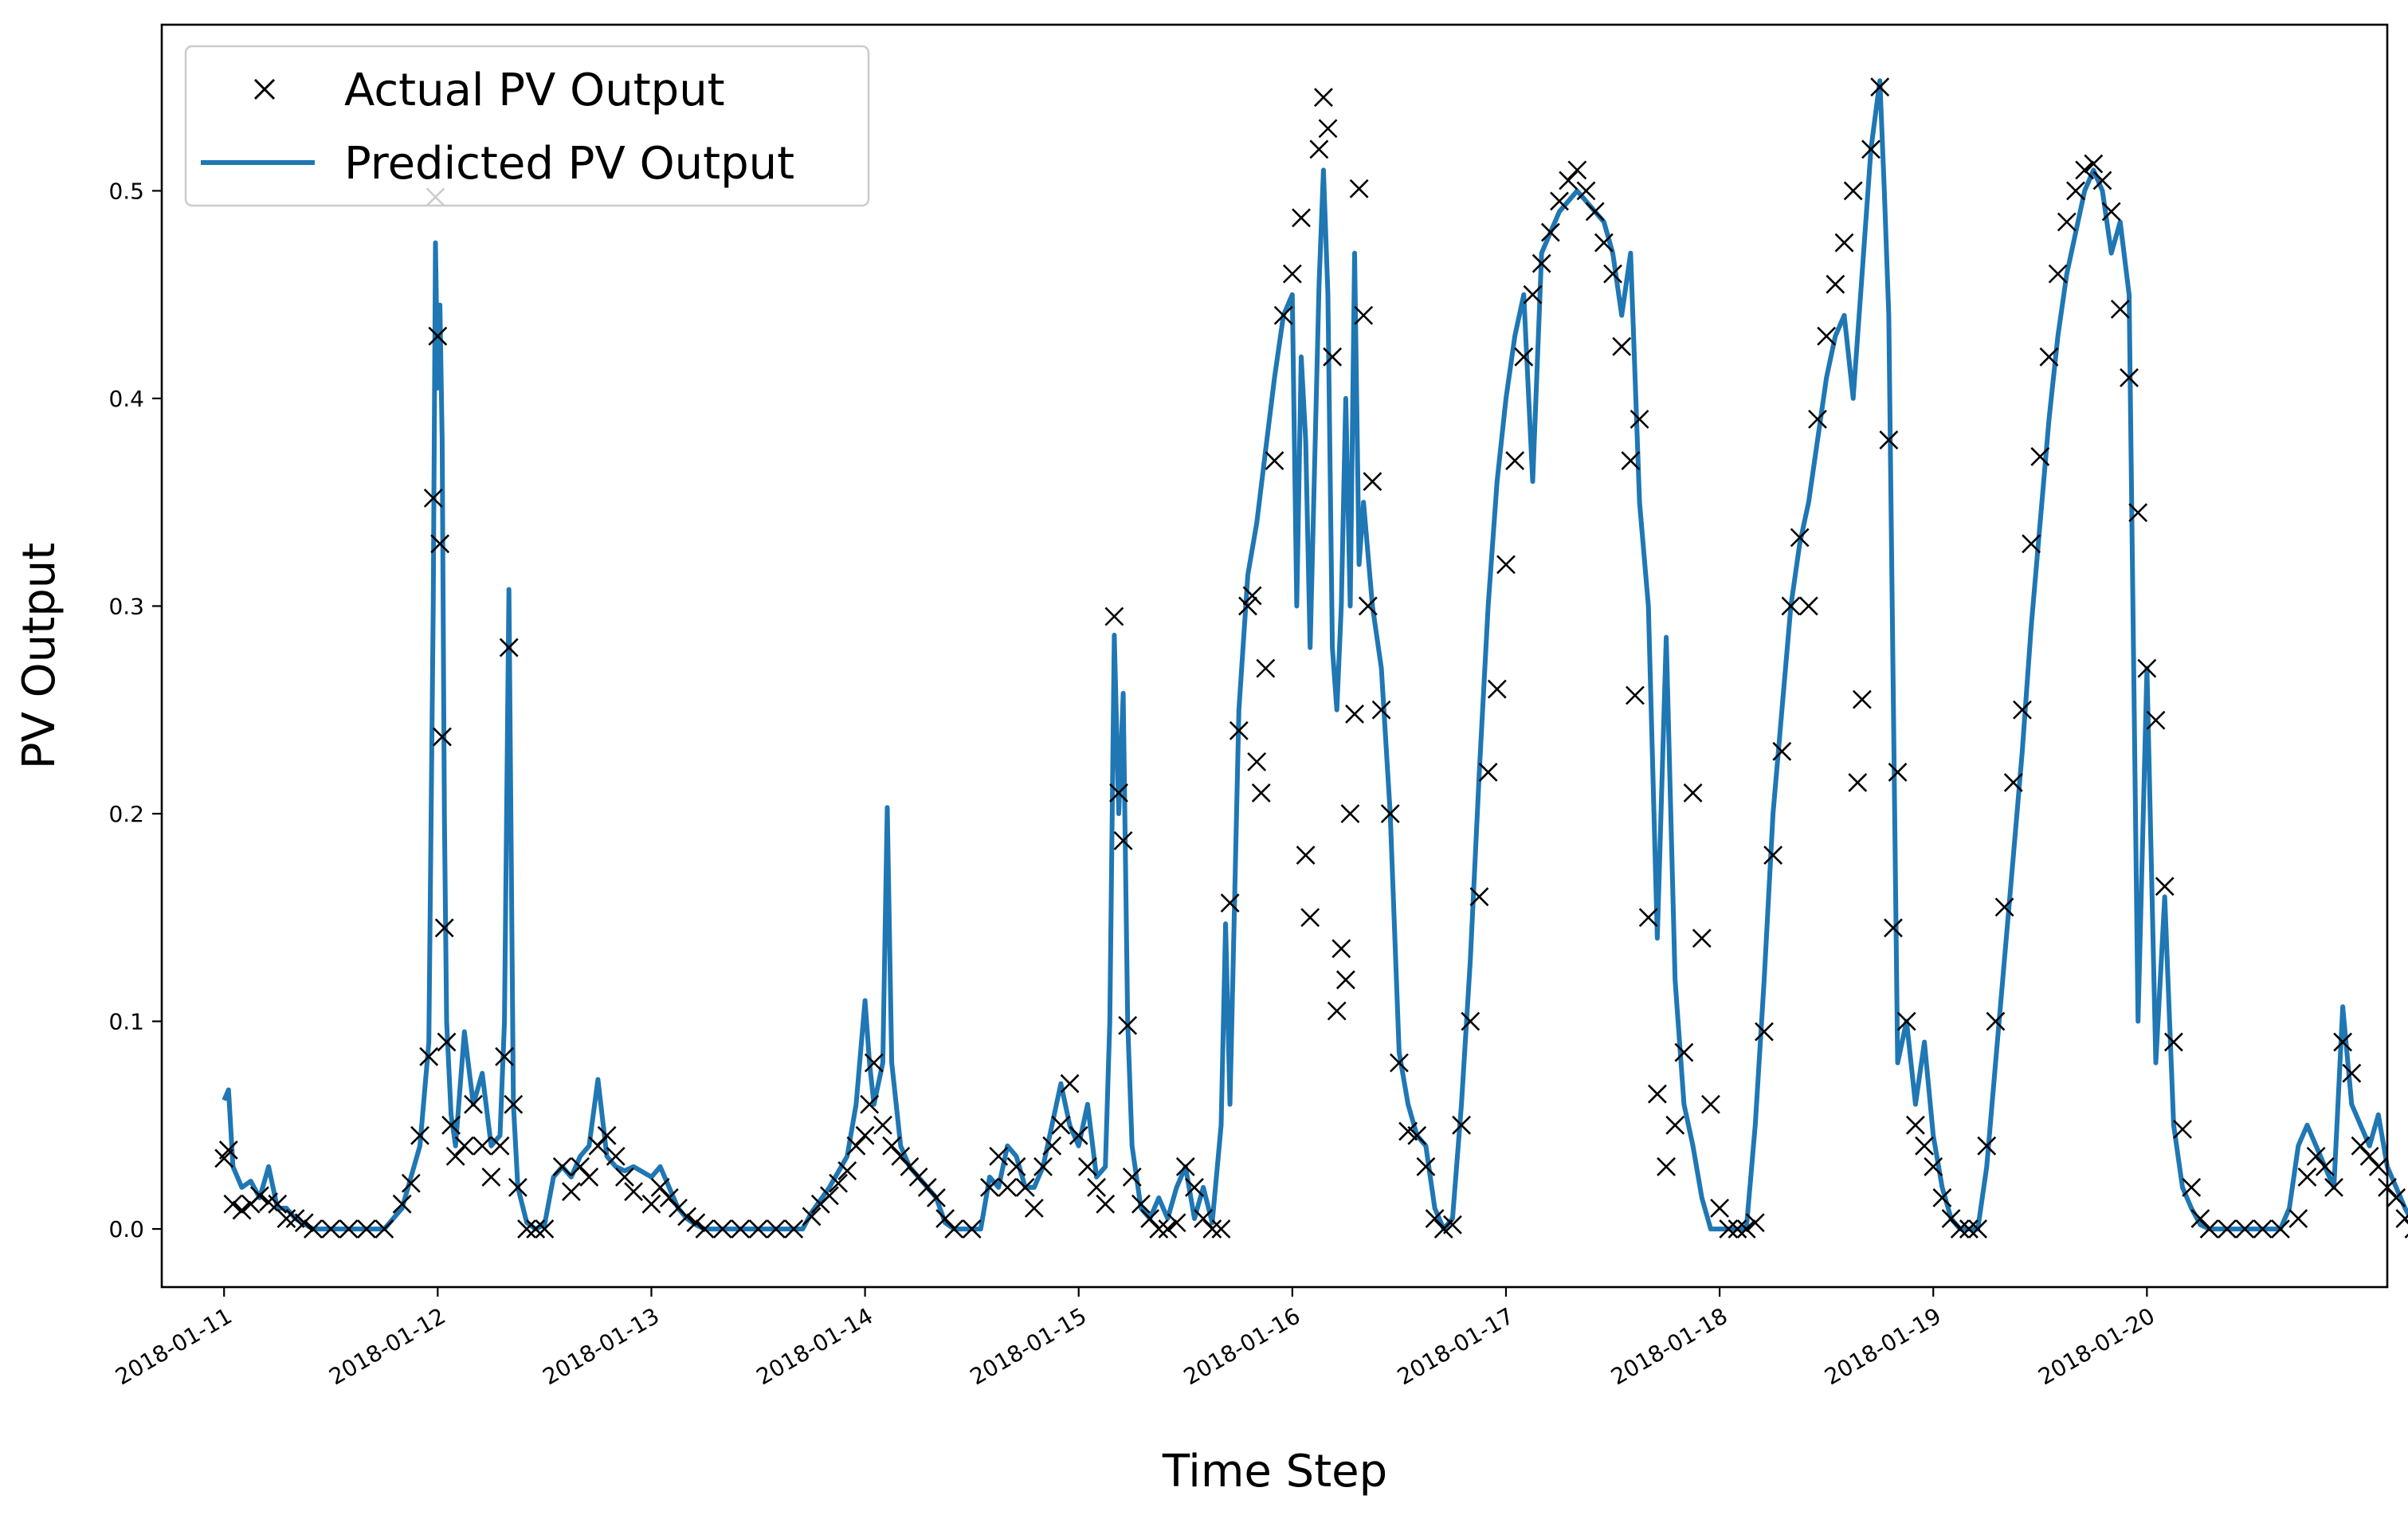  Describe the element at coordinates (264, 89) in the screenshot. I see `legend-marker-actual` at that location.